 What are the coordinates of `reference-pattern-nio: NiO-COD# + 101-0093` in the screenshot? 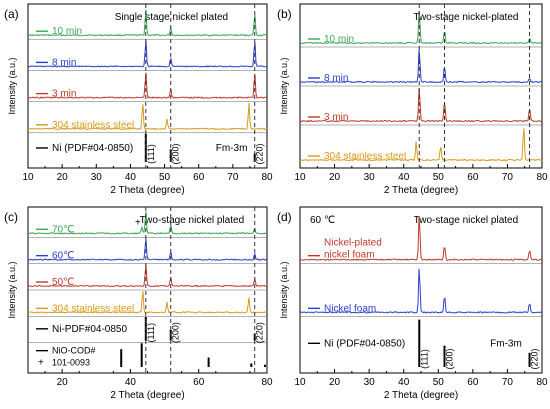 It's located at (151, 356).